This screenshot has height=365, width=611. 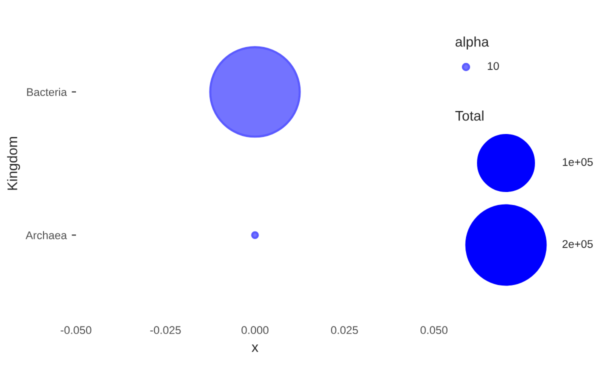 I want to click on x-tick-label: 0.050, so click(x=434, y=330).